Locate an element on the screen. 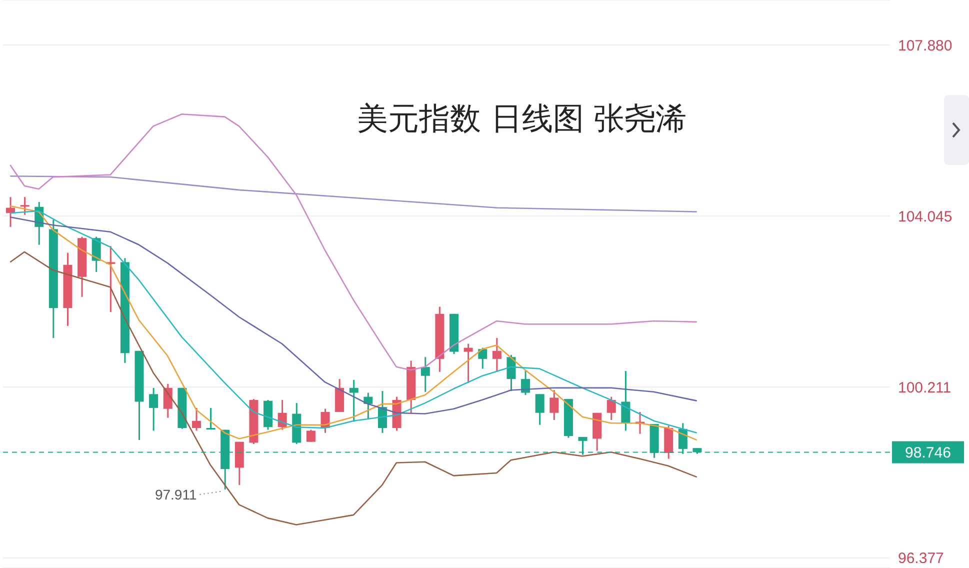 The height and width of the screenshot is (568, 969). line-series is located at coordinates (354, 193).